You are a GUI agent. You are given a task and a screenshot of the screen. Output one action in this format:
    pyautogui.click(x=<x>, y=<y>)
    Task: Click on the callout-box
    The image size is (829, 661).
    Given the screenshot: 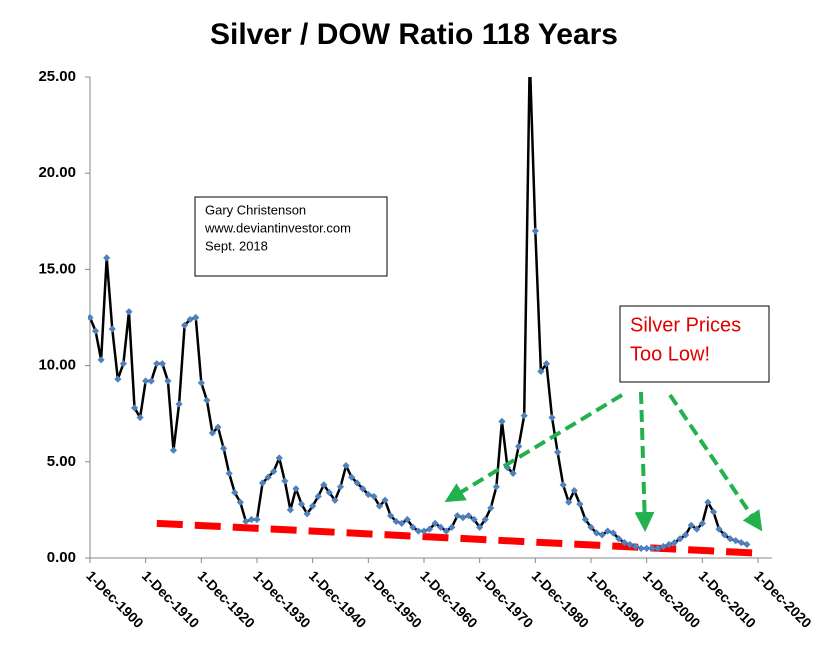 What is the action you would take?
    pyautogui.click(x=694, y=344)
    